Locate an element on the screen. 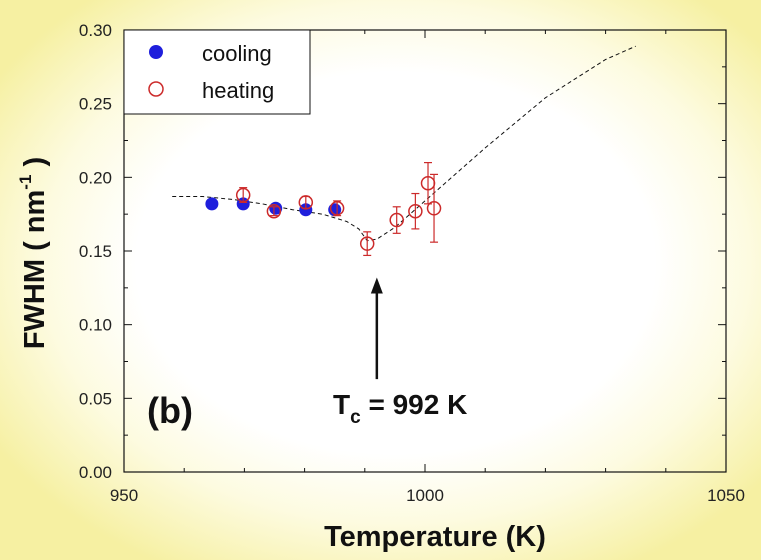 This screenshot has height=560, width=761. tc-annotation-rest: = 992 K is located at coordinates (414, 404).